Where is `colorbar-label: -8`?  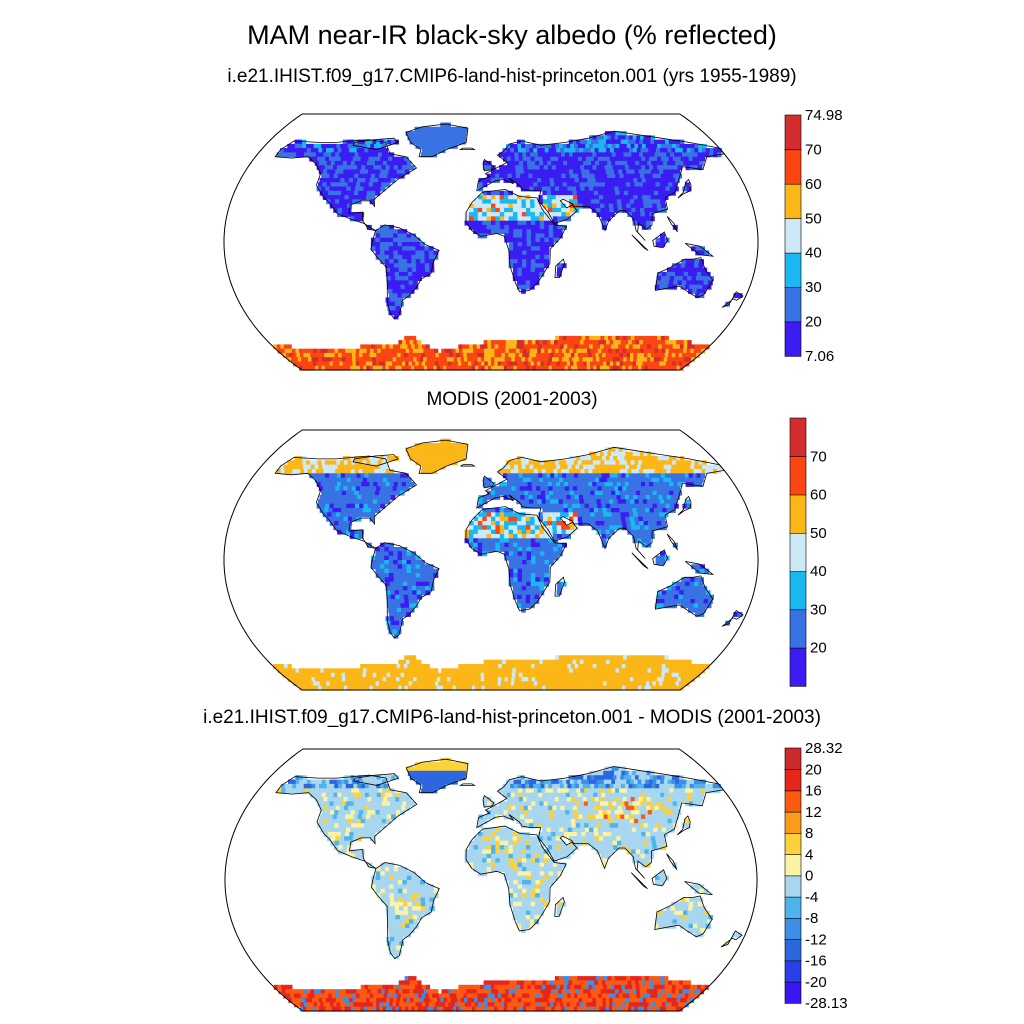 colorbar-label: -8 is located at coordinates (811, 918).